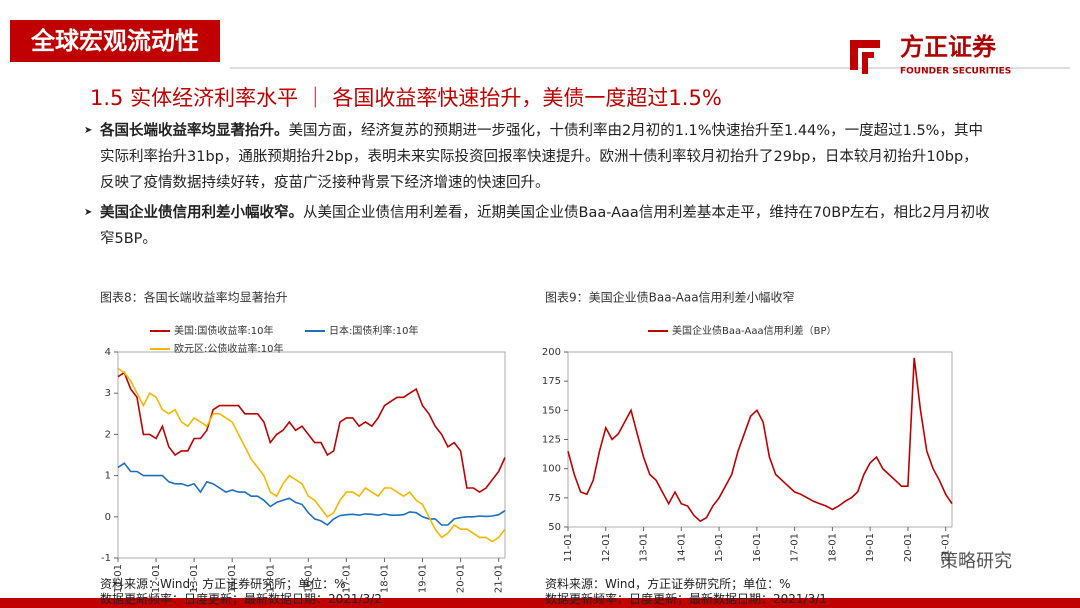 The image size is (1080, 608). I want to click on source-note: 数据更新频率：日度更新；最新数据日期：2021/3/2, so click(241, 598).